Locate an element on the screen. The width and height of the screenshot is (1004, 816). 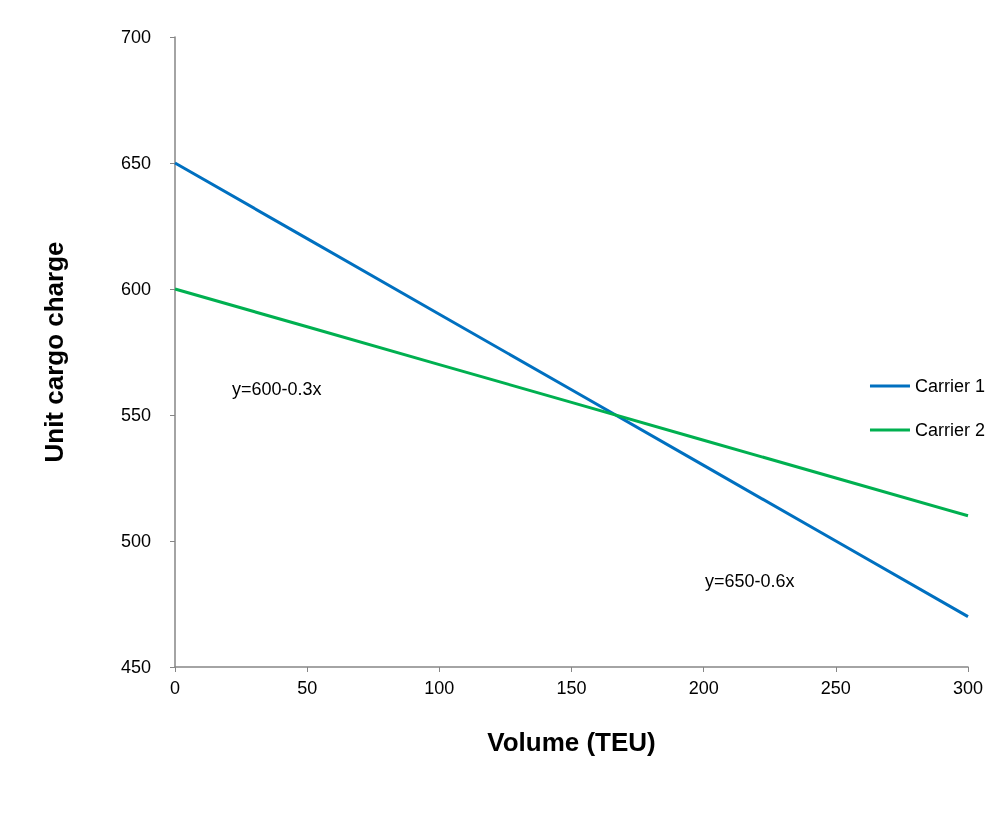
x-tick-label: 250 is located at coordinates (835, 688).